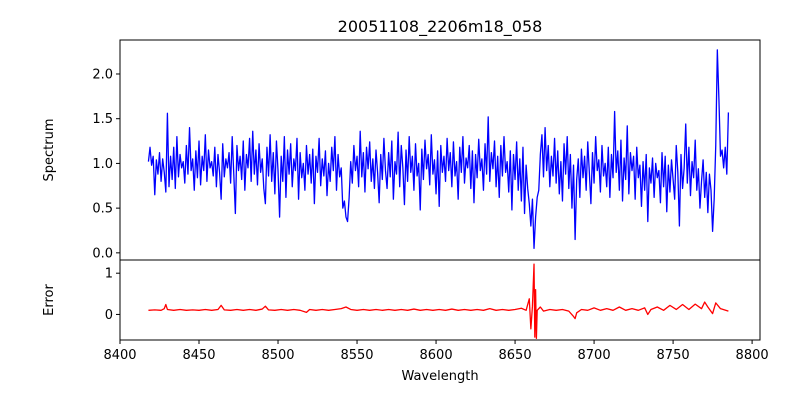 This screenshot has width=800, height=400. I want to click on error-y-tick-label: 0, so click(109, 315).